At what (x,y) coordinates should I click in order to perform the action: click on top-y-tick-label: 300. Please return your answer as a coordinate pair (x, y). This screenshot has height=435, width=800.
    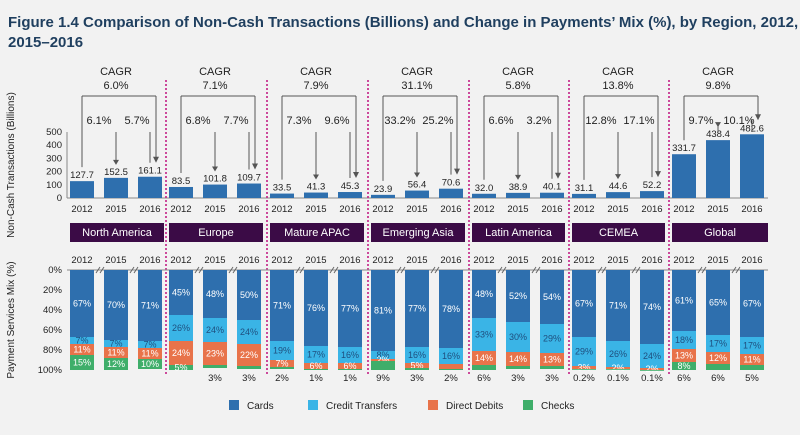
    Looking at the image, I should click on (54, 158).